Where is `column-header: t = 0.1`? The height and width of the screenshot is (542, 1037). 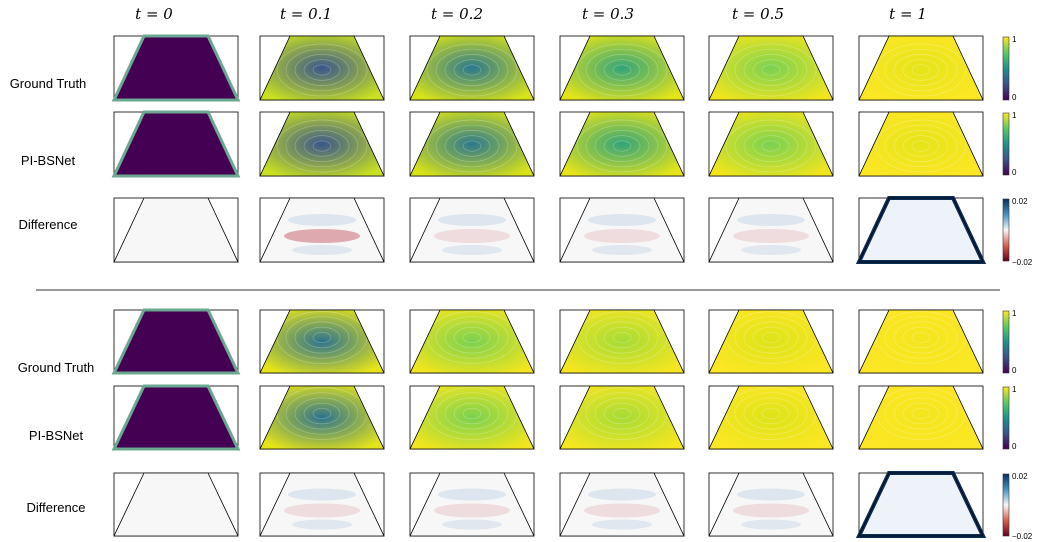
column-header: t = 0.1 is located at coordinates (306, 14).